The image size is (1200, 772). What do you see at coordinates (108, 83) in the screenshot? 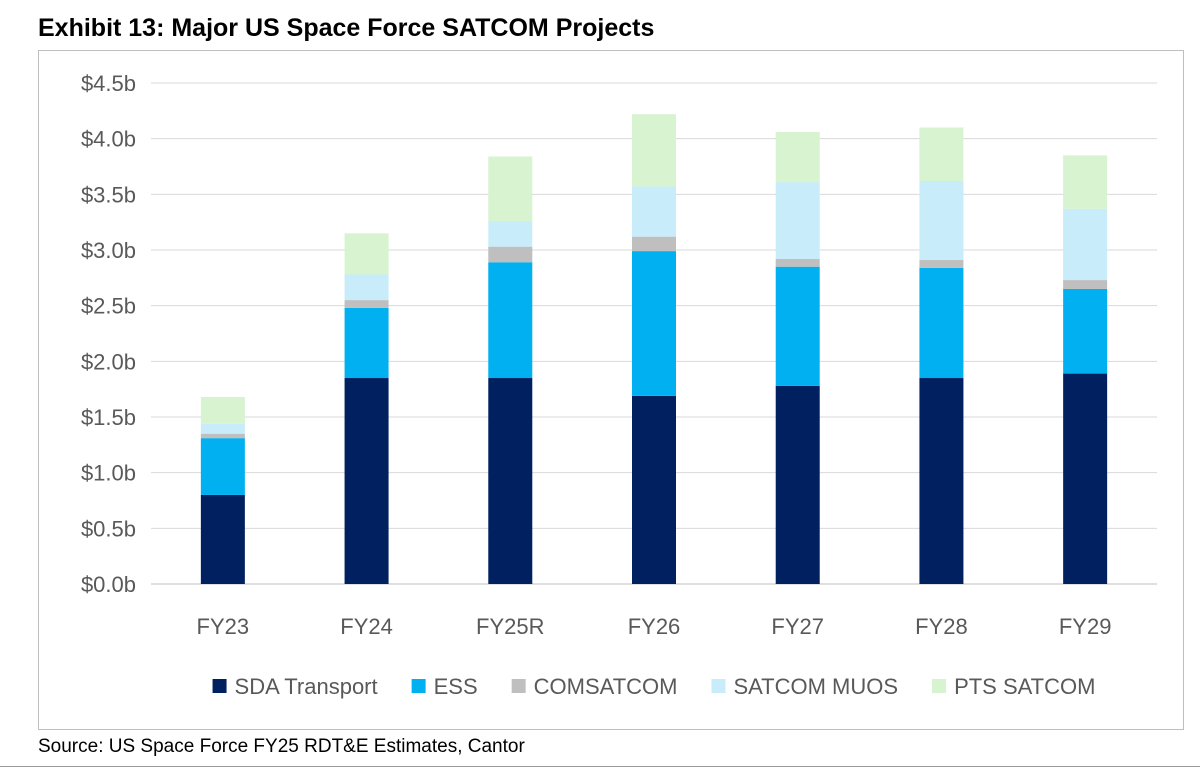
I see `y-tick-label: $4.5b` at bounding box center [108, 83].